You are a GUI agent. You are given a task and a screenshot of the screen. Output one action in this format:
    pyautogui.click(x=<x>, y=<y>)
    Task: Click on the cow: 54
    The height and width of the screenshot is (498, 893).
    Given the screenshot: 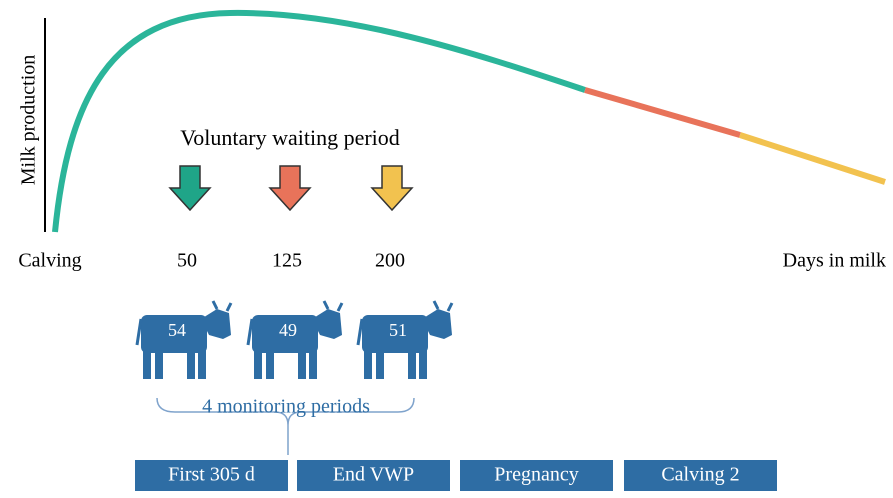 What is the action you would take?
    pyautogui.click(x=184, y=339)
    